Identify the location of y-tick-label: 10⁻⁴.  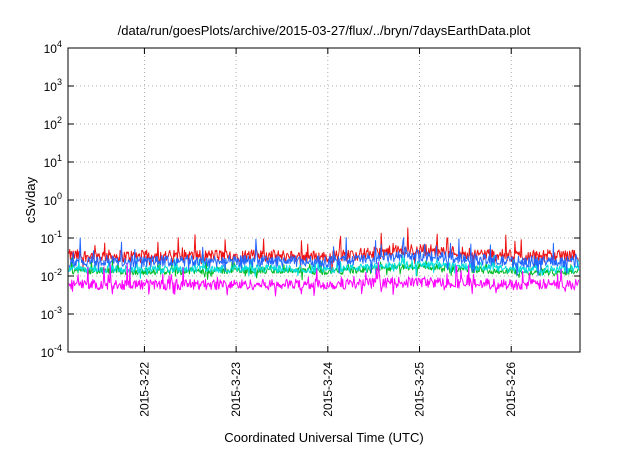
(51, 351).